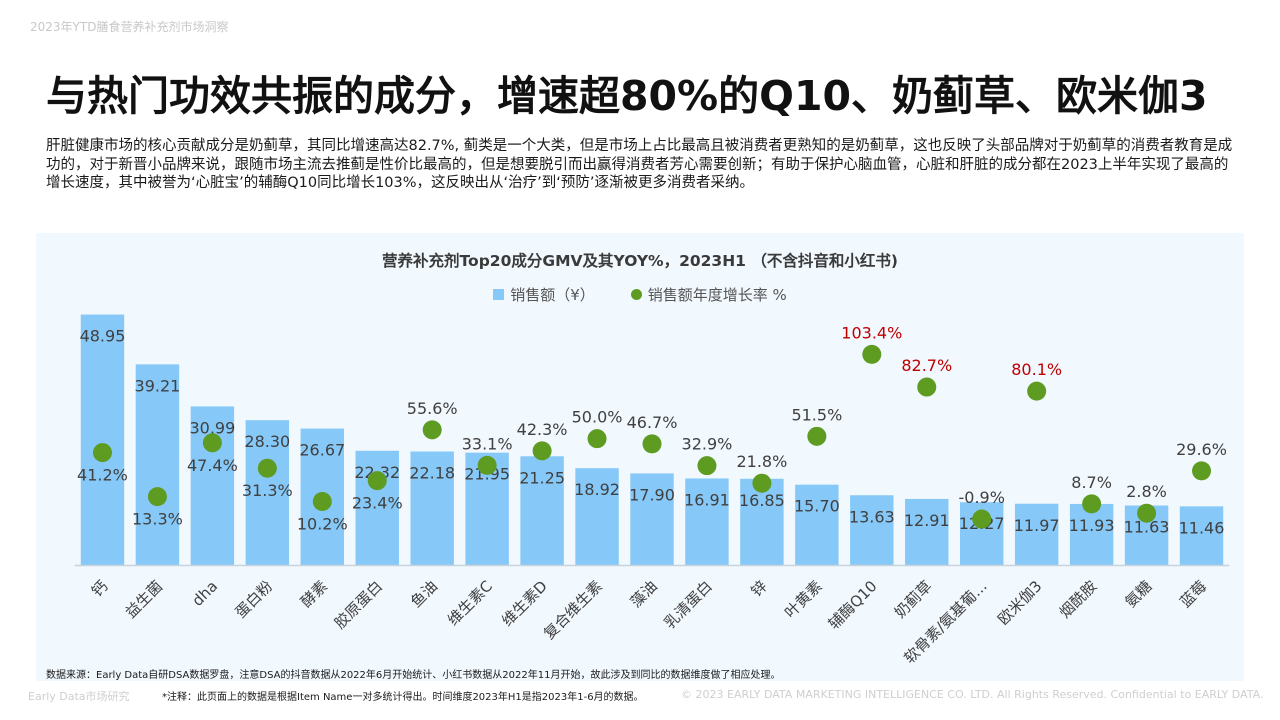 This screenshot has height=720, width=1280. I want to click on category-label: 维生素C, so click(470, 603).